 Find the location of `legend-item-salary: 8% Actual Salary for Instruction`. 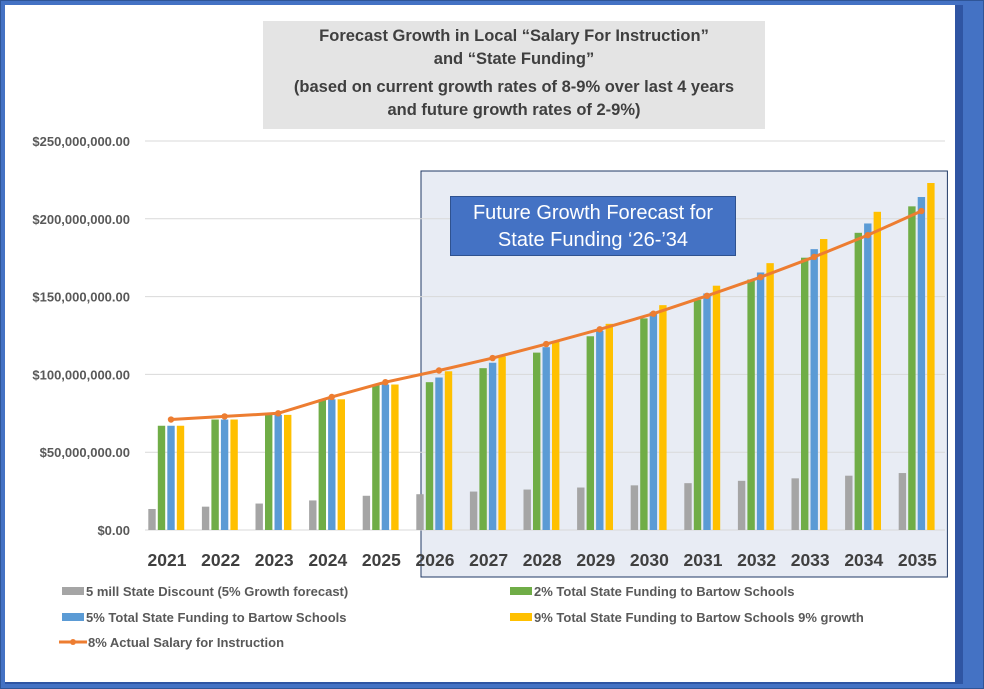

legend-item-salary: 8% Actual Salary for Instruction is located at coordinates (171, 643).